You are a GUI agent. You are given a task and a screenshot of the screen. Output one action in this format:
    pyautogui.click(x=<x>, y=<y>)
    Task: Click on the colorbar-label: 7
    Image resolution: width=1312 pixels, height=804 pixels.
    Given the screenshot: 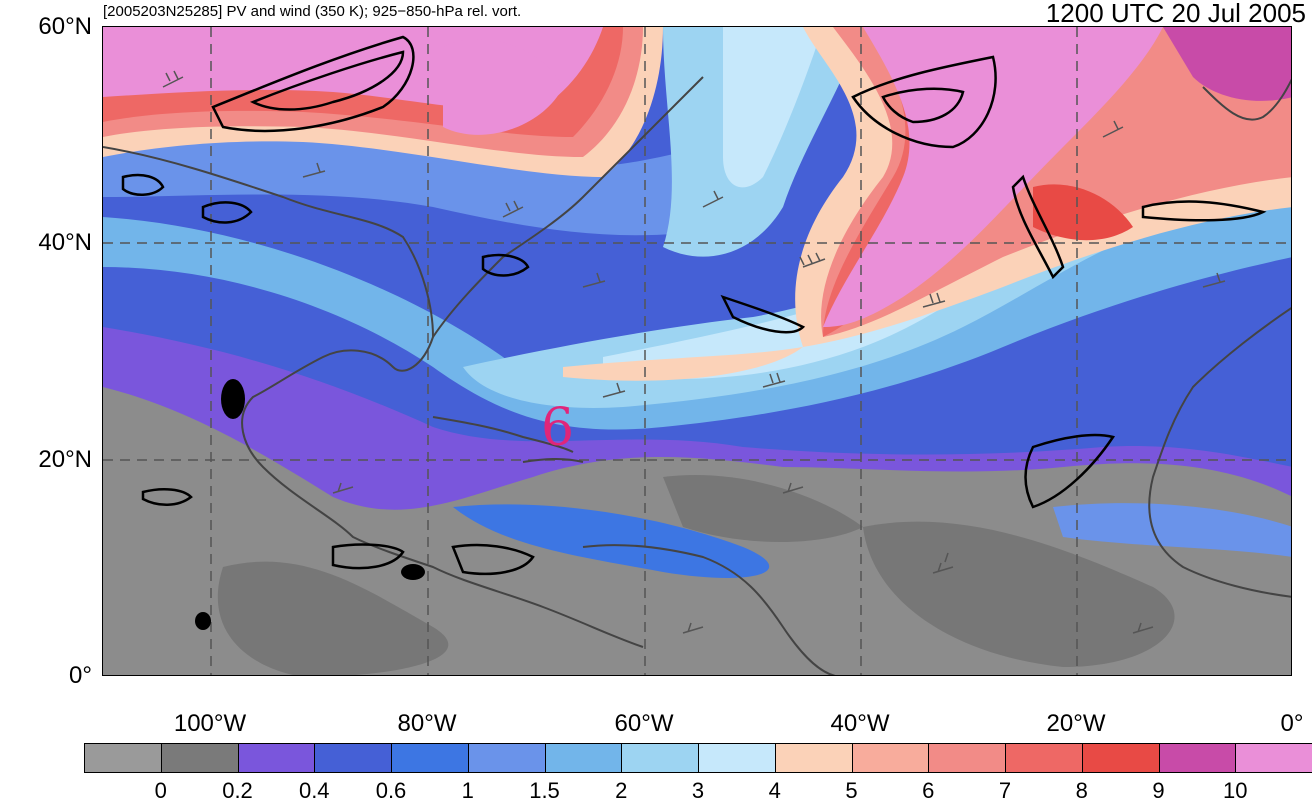 What is the action you would take?
    pyautogui.click(x=1005, y=790)
    